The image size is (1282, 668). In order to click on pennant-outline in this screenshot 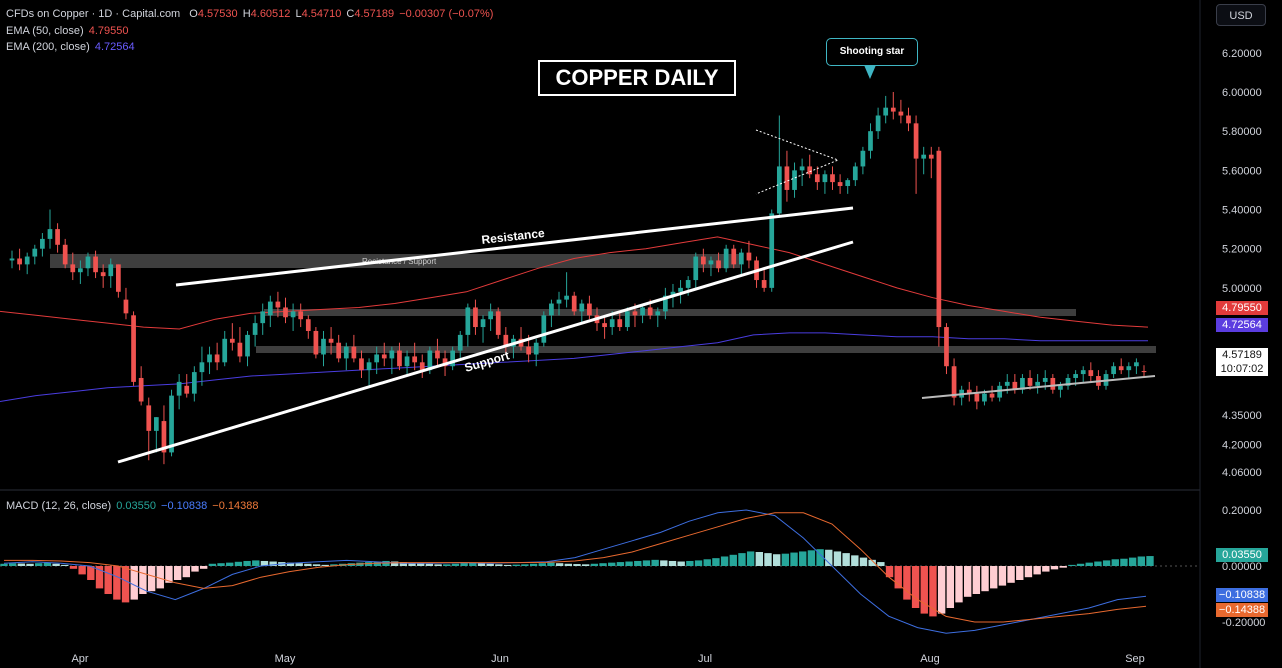, I will do `click(797, 162)`.